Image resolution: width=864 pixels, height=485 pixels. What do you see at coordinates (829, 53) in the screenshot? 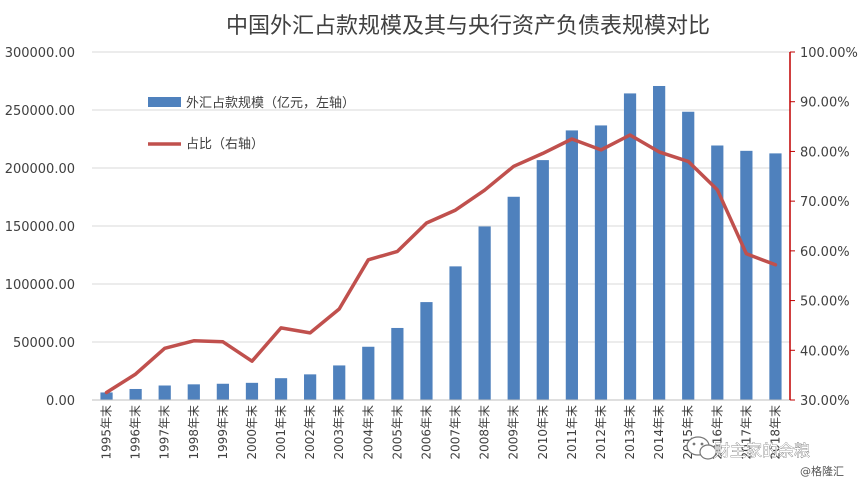
I see `y-right-tick-label: 100.00%` at bounding box center [829, 53].